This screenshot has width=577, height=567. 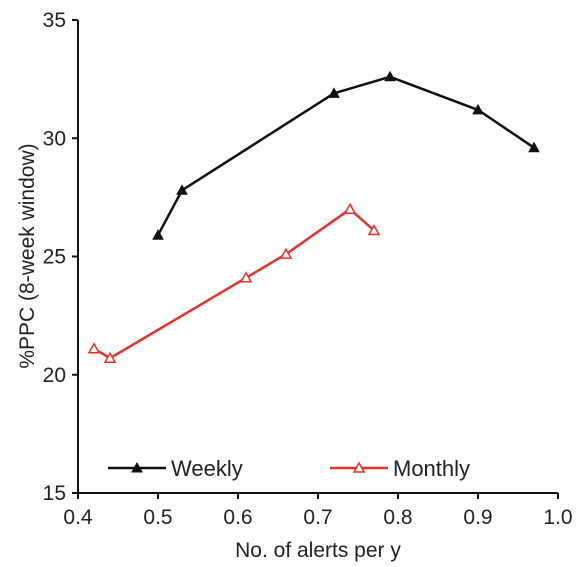 I want to click on legend-marker-monthly, so click(x=359, y=467).